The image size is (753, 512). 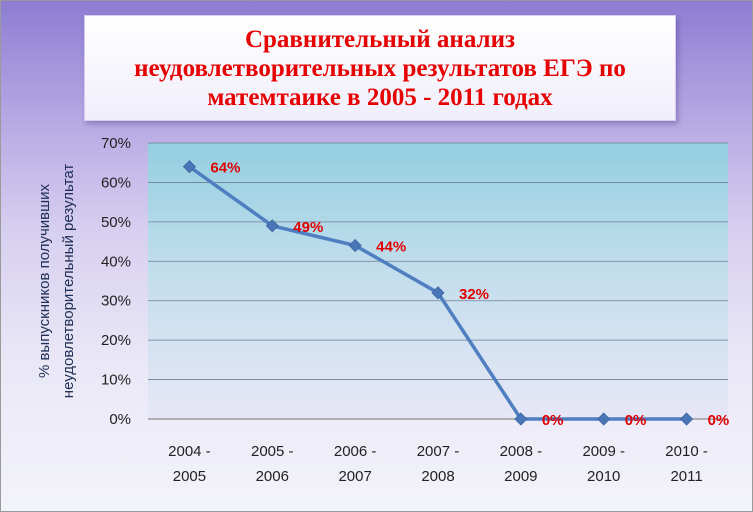 What do you see at coordinates (686, 476) in the screenshot?
I see `x-tick-line: 2011` at bounding box center [686, 476].